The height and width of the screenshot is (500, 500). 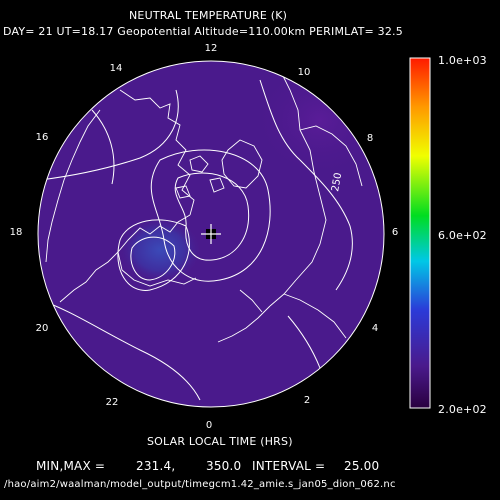 What do you see at coordinates (337, 182) in the screenshot?
I see `contour-label: 250` at bounding box center [337, 182].